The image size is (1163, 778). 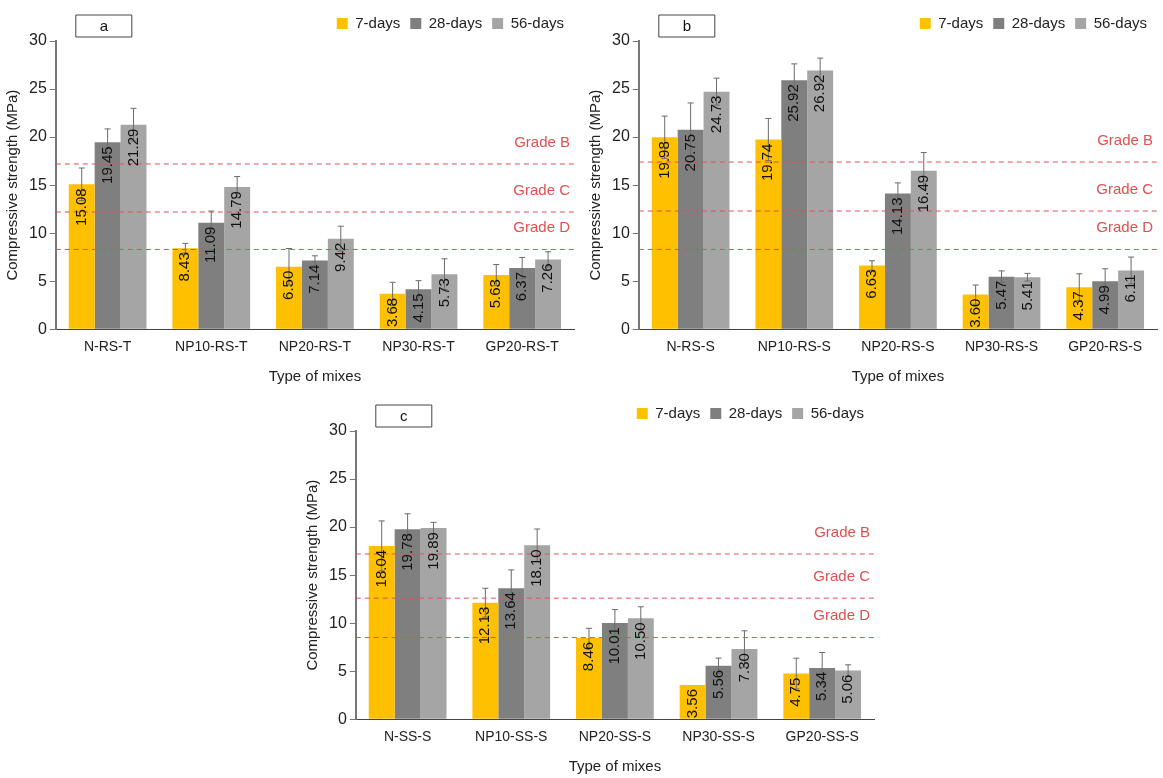 What do you see at coordinates (663, 160) in the screenshot?
I see `data-label: 19.98` at bounding box center [663, 160].